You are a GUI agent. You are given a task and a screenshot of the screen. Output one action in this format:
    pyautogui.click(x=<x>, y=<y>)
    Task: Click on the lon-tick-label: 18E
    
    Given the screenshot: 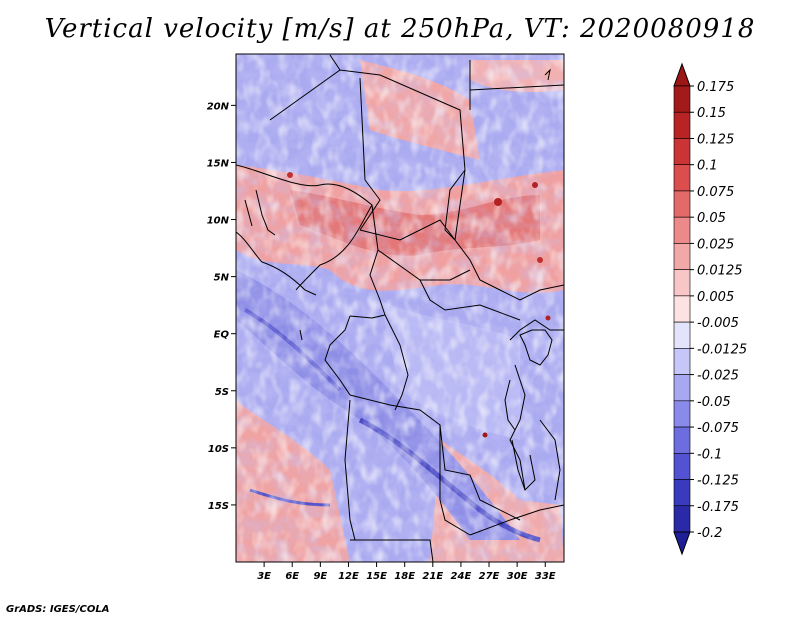 What is the action you would take?
    pyautogui.click(x=404, y=576)
    